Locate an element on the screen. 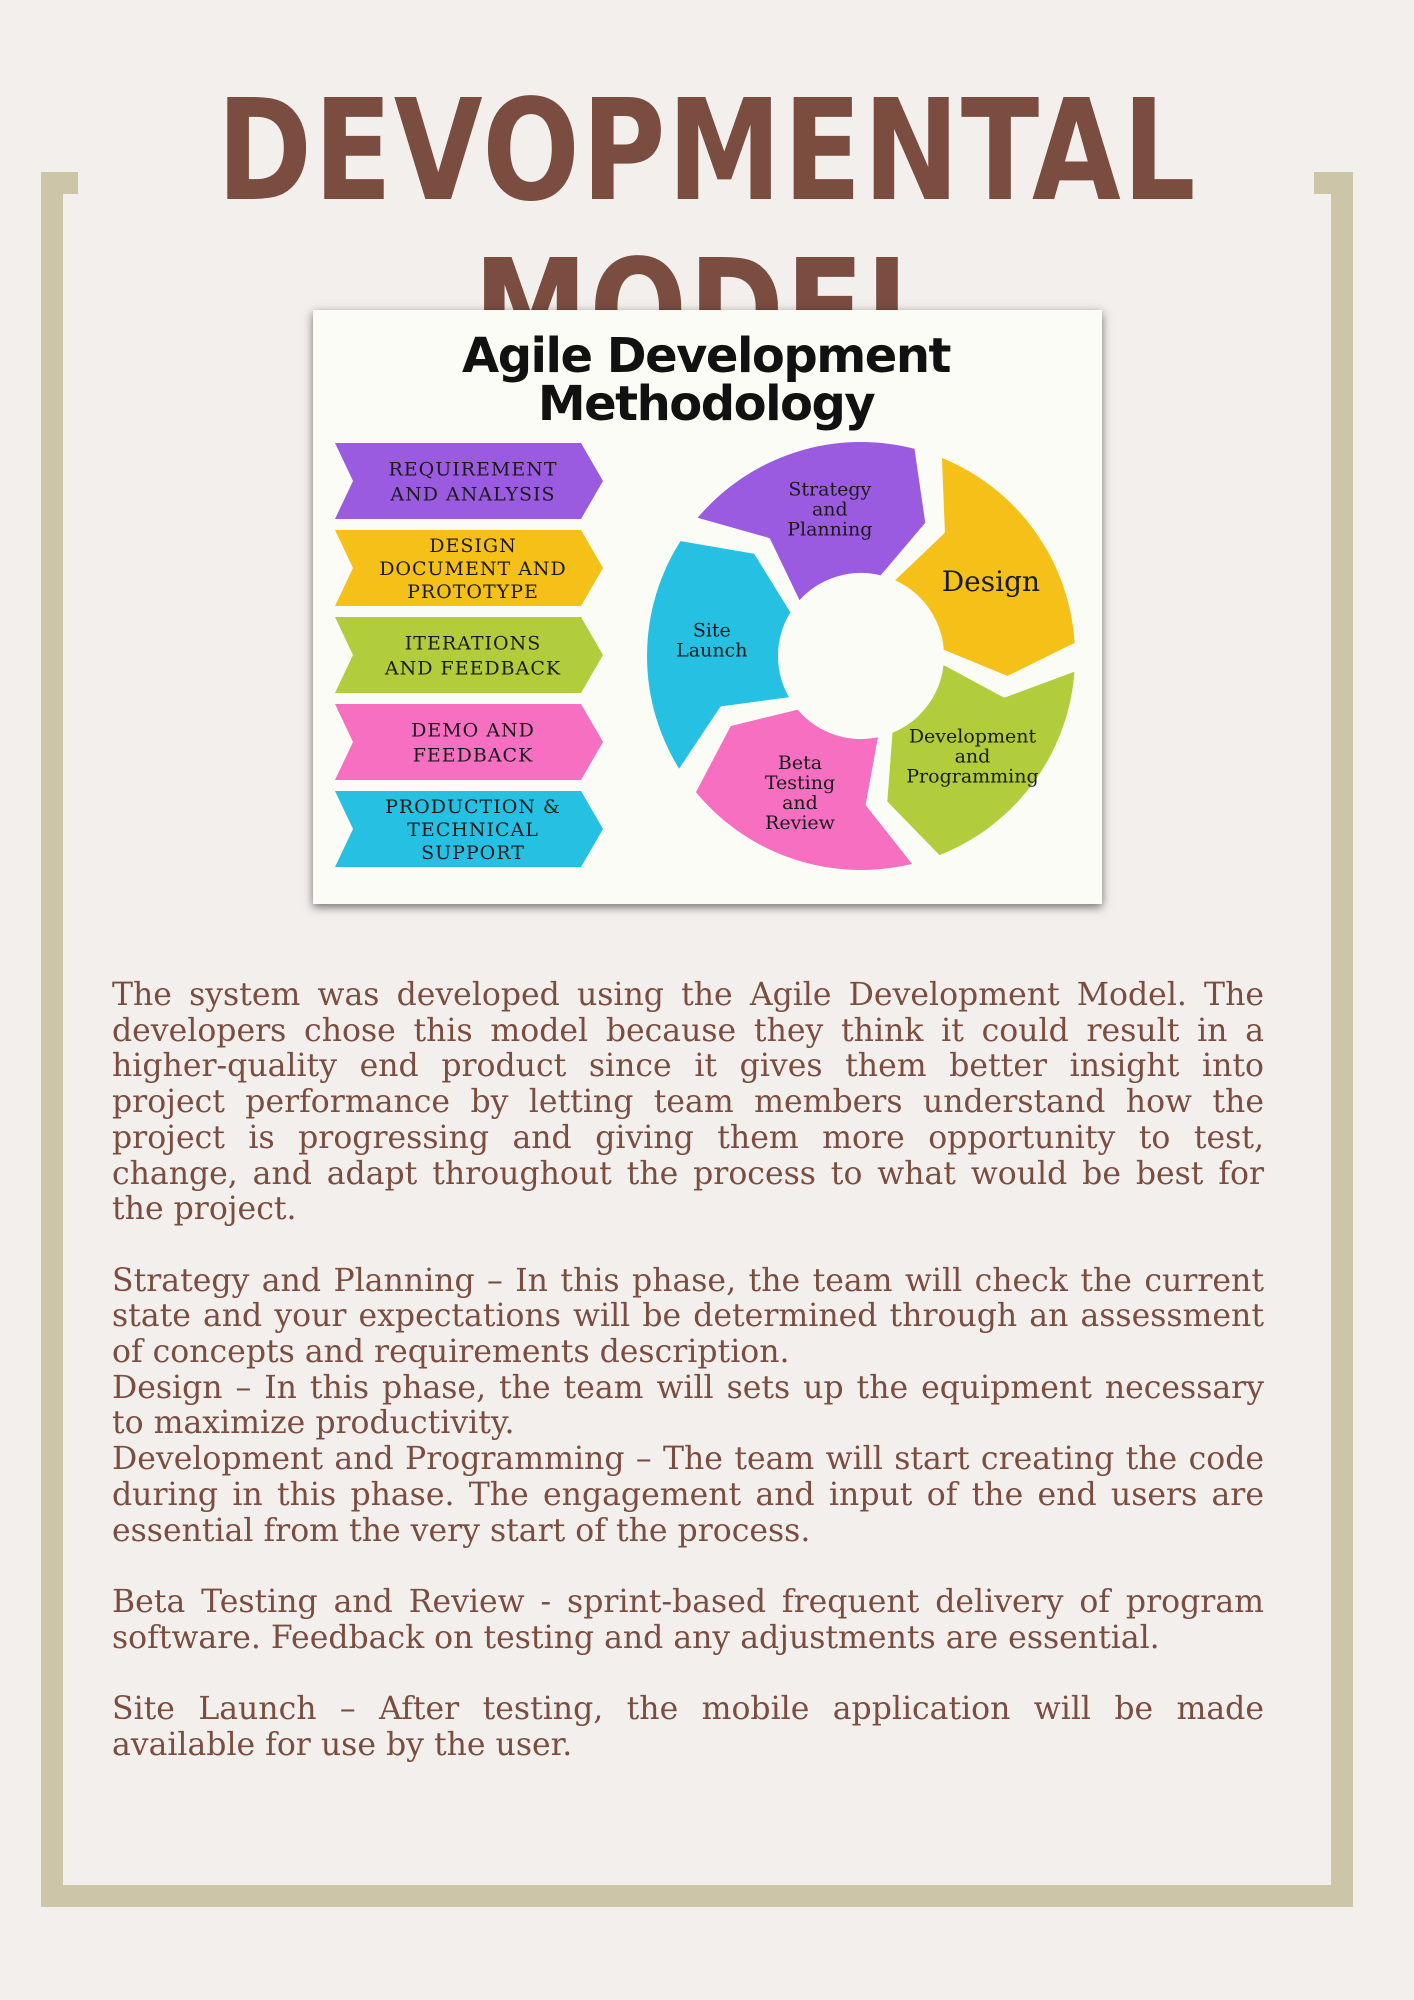  cycle-label: Beta is located at coordinates (800, 763).